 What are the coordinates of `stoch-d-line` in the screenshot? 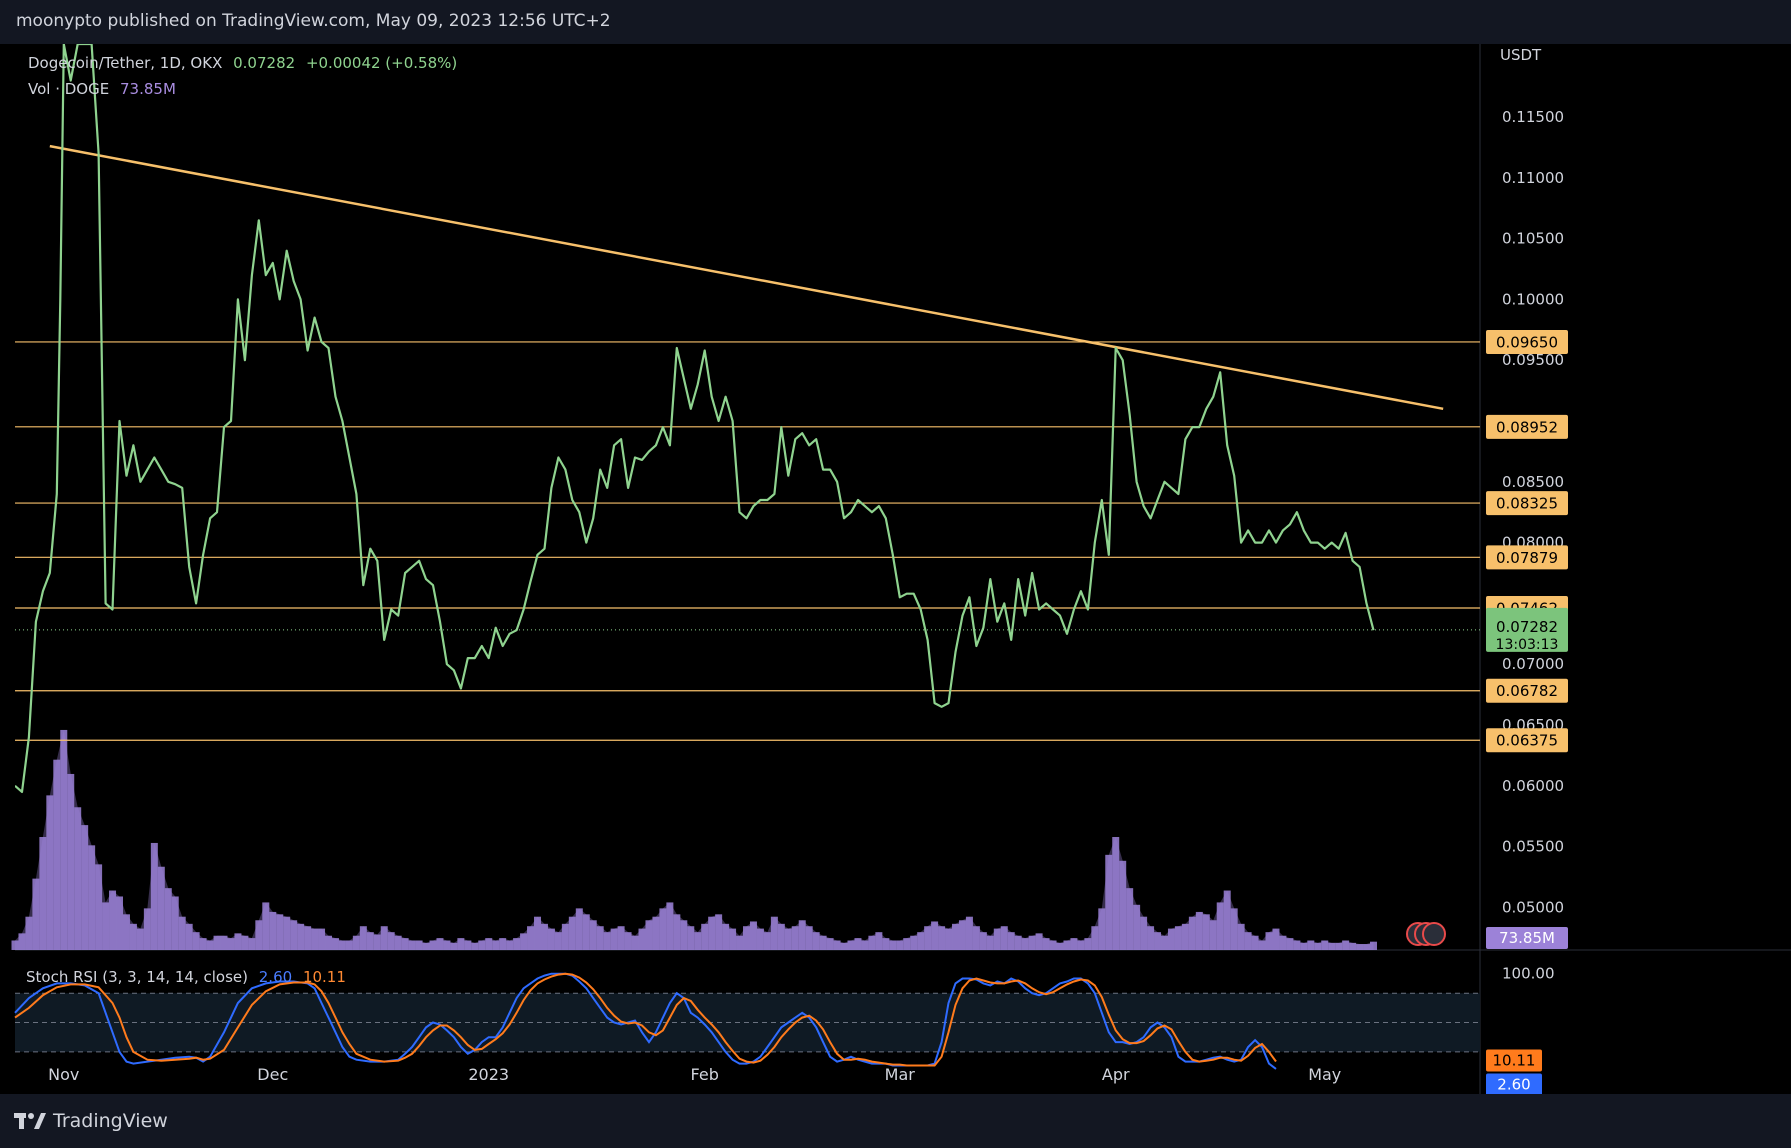 It's located at (645, 1019).